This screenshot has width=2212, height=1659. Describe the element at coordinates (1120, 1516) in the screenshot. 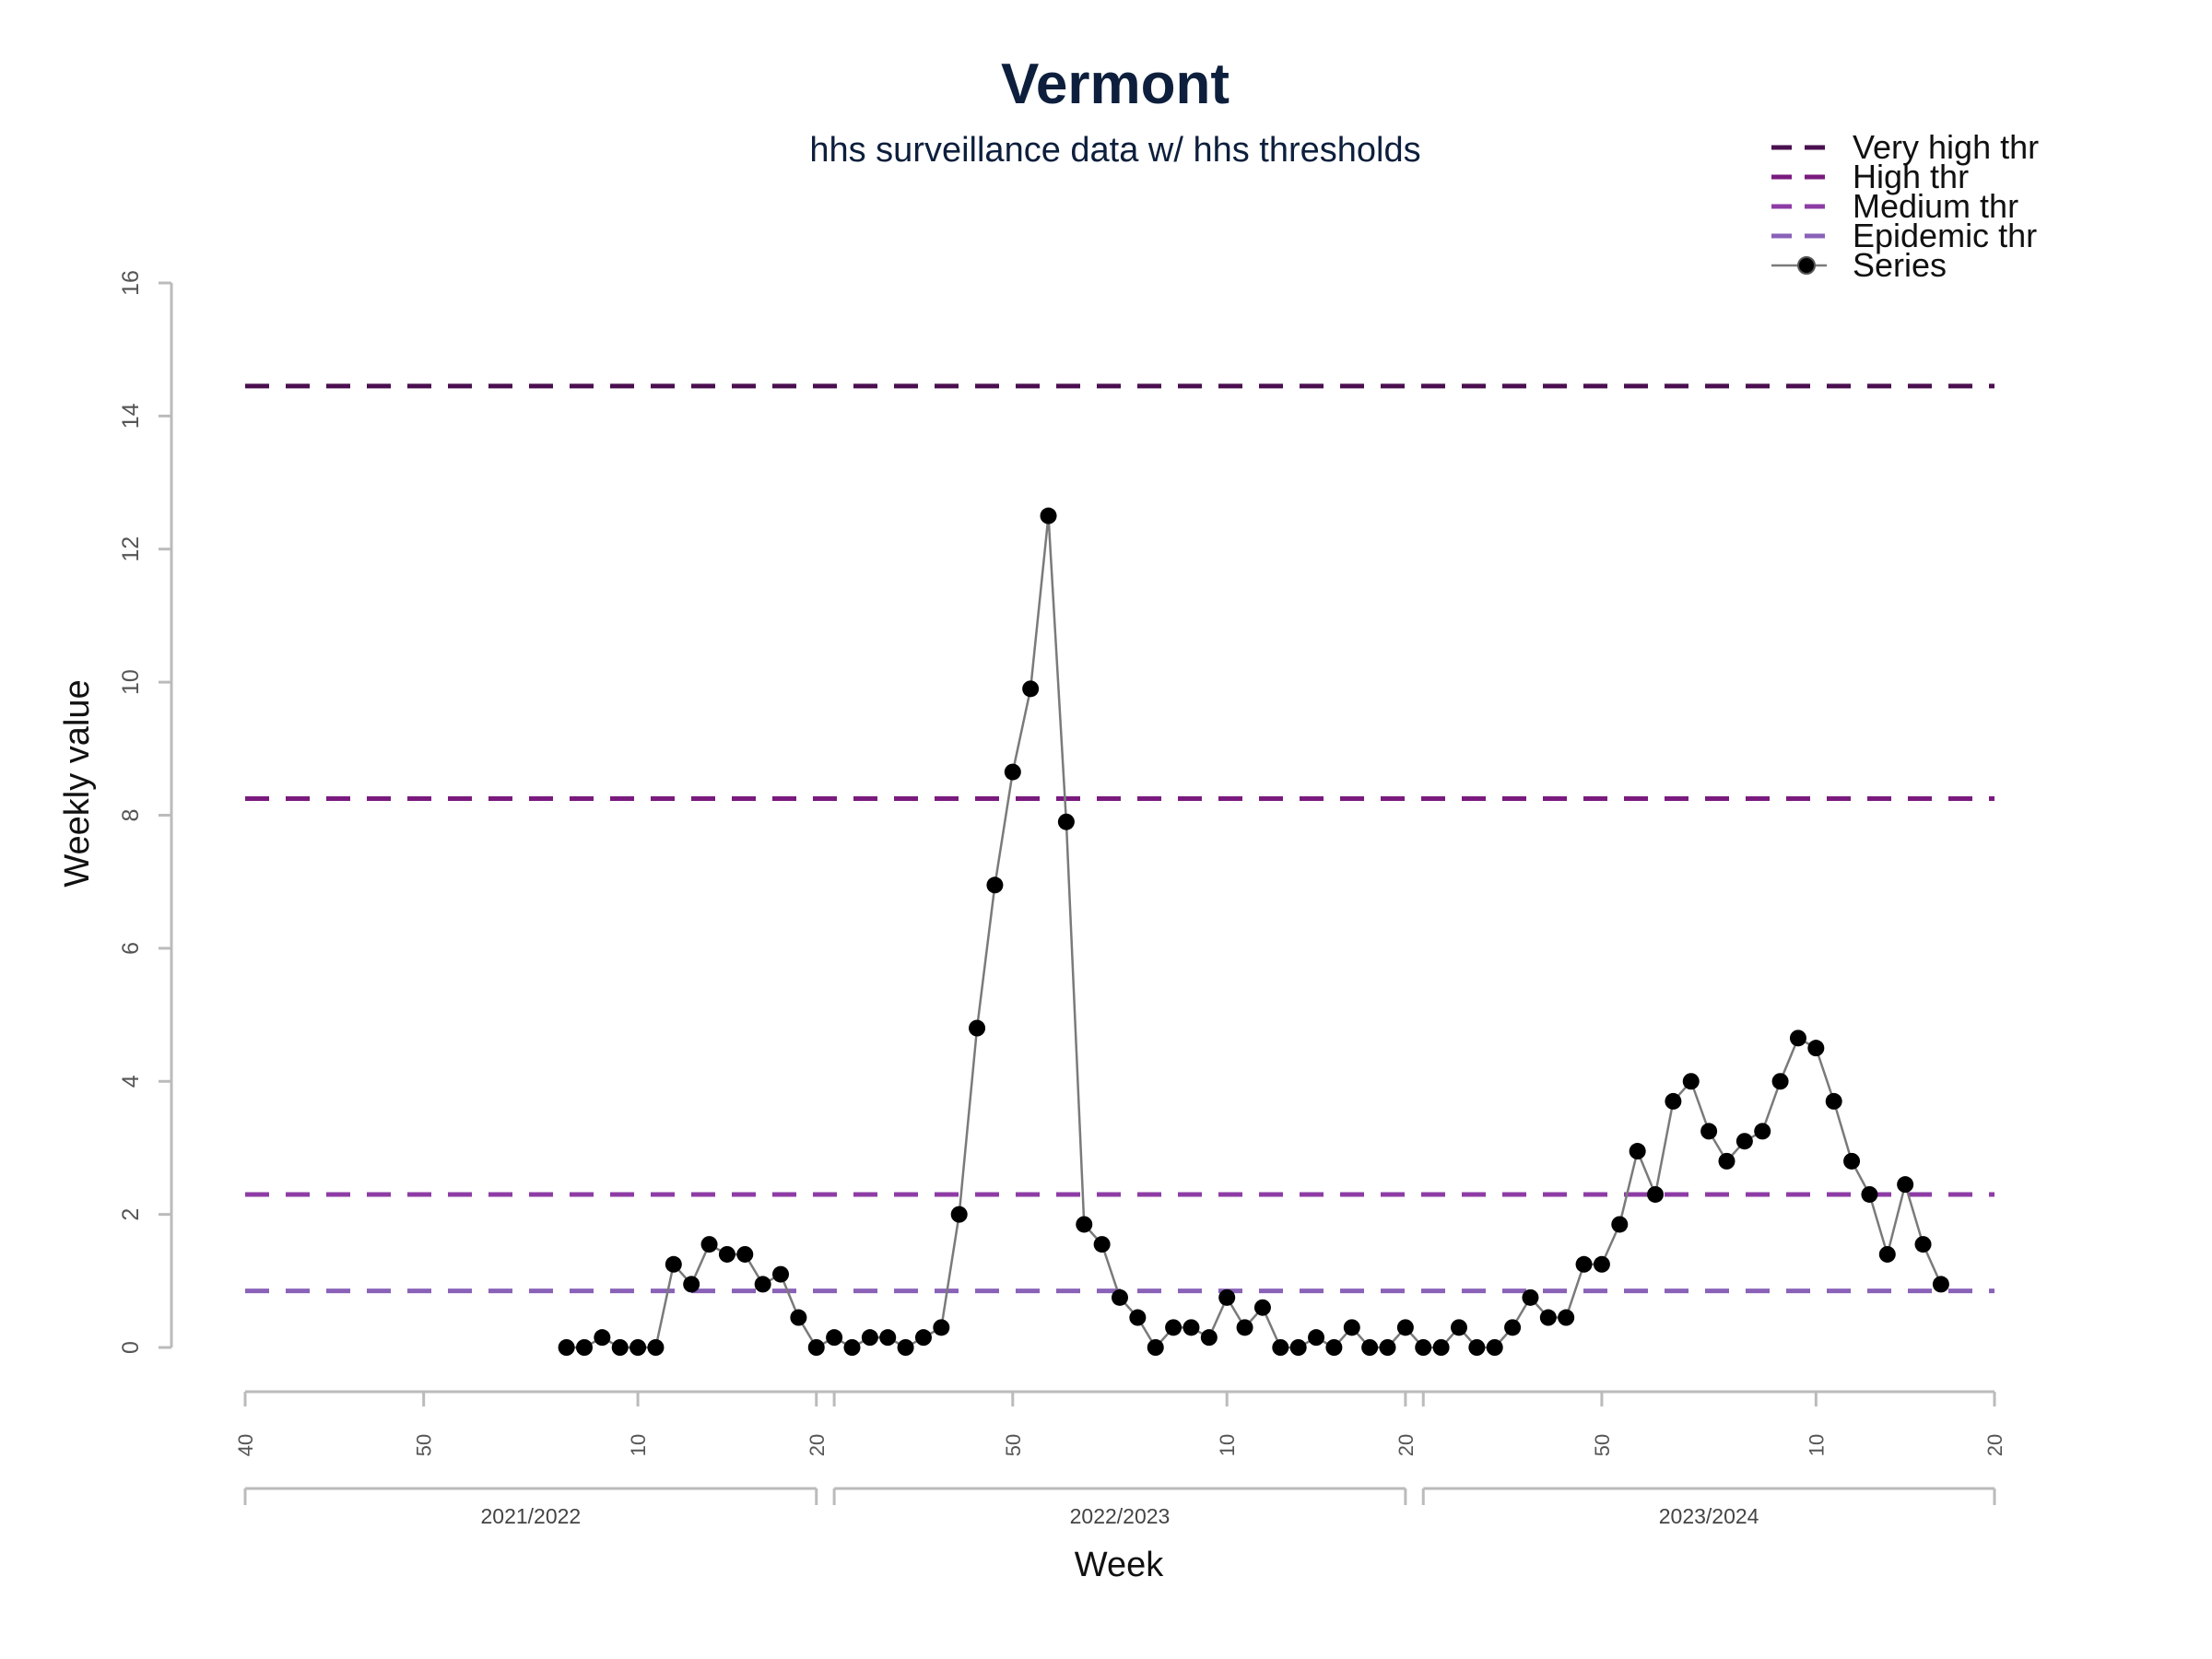

I see `season-label: 2022/2023` at that location.